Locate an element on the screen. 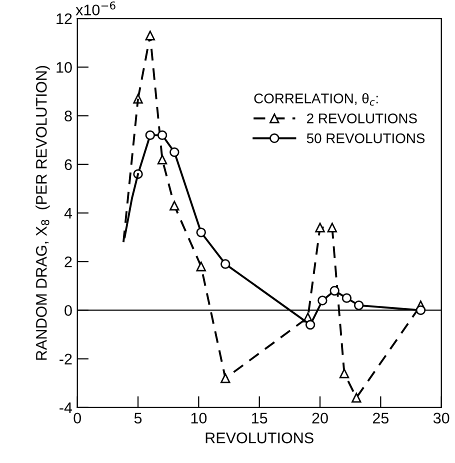 The image size is (455, 463). y-tick-label: 2 is located at coordinates (68, 262).